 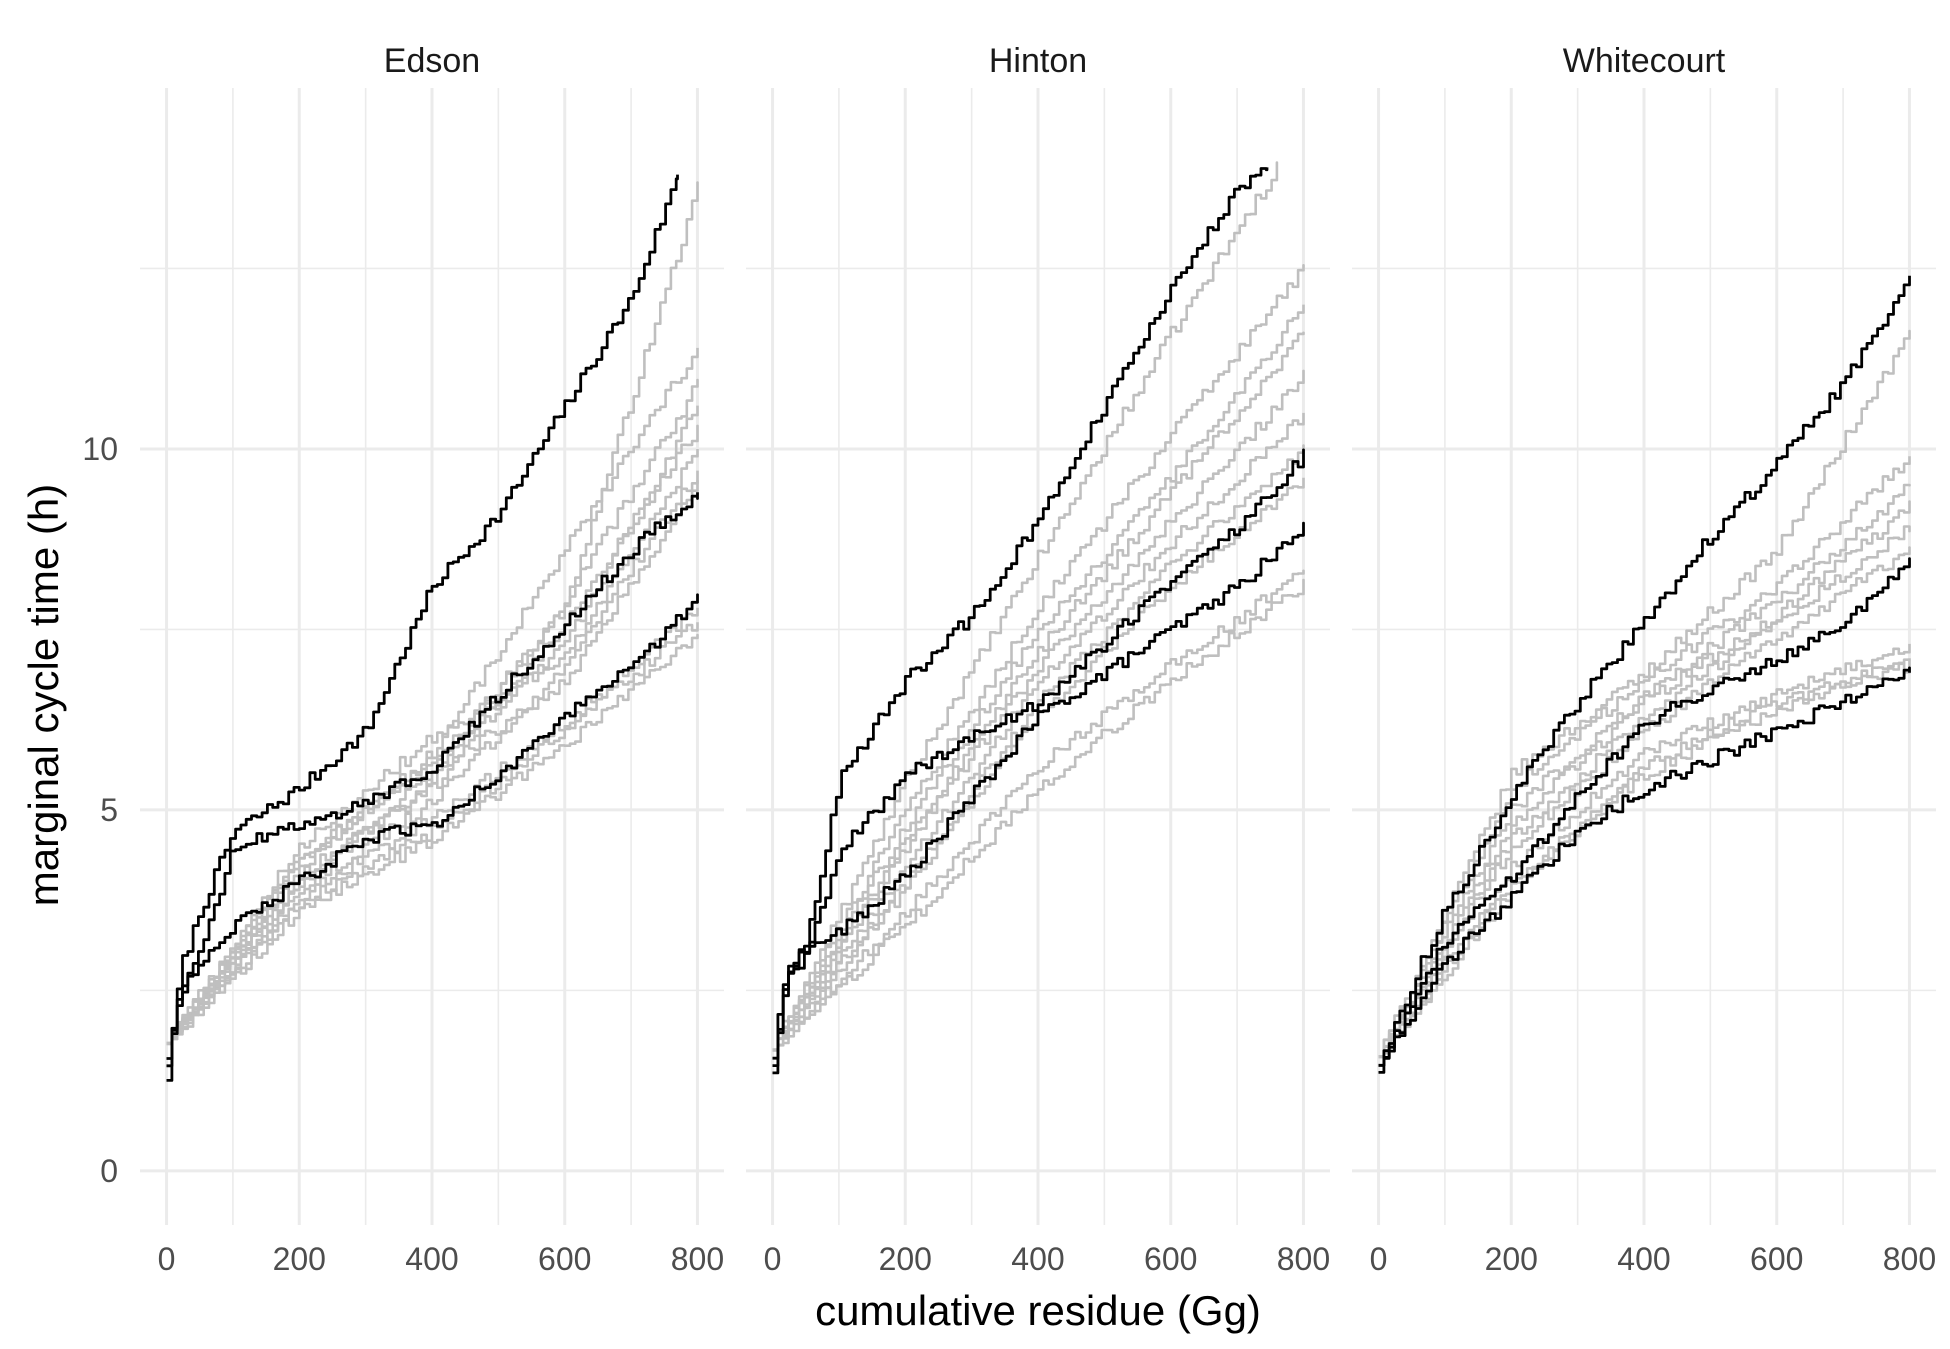 I want to click on facet-strip-label: Edson, so click(x=432, y=61).